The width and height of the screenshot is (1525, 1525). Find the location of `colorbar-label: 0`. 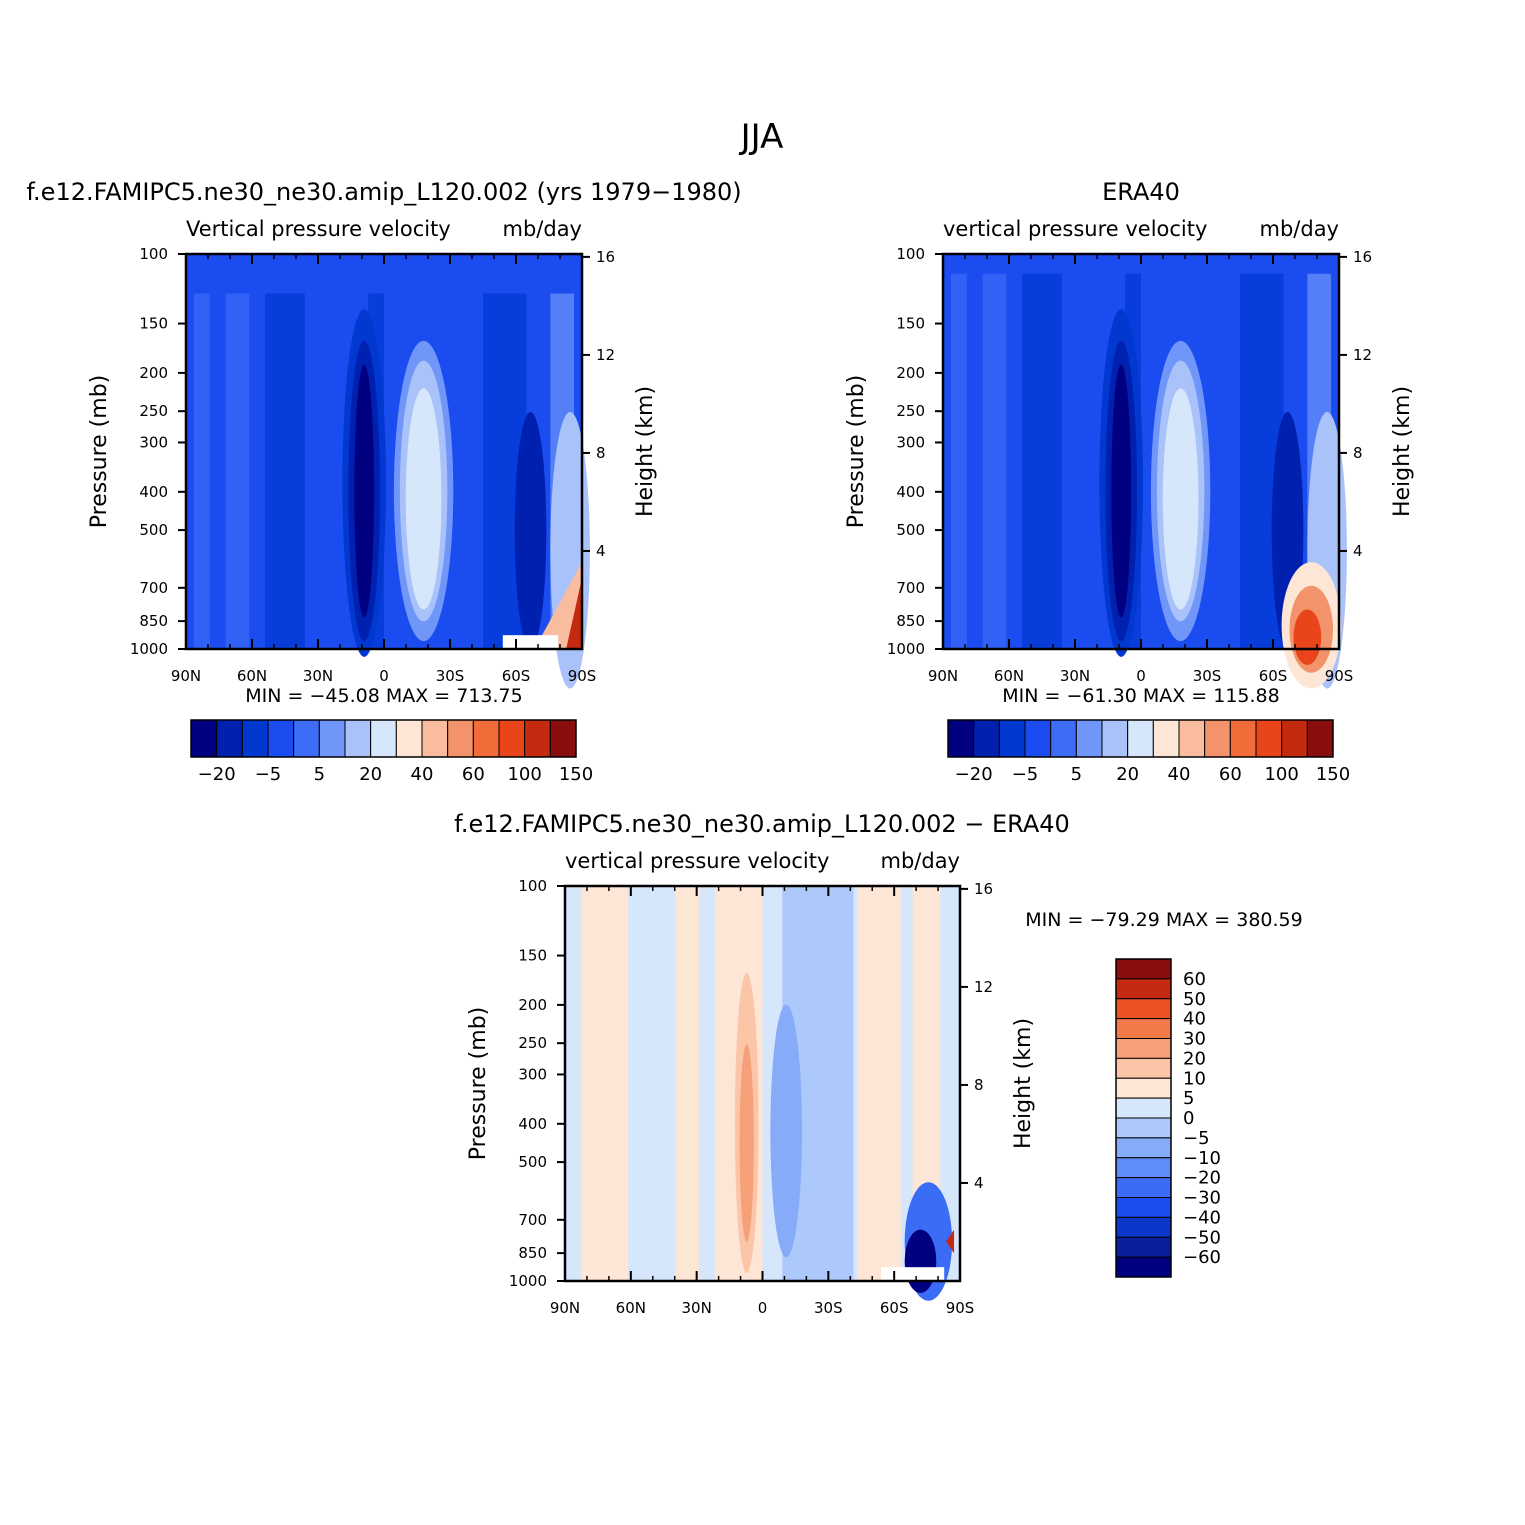

colorbar-label: 0 is located at coordinates (1188, 1118).